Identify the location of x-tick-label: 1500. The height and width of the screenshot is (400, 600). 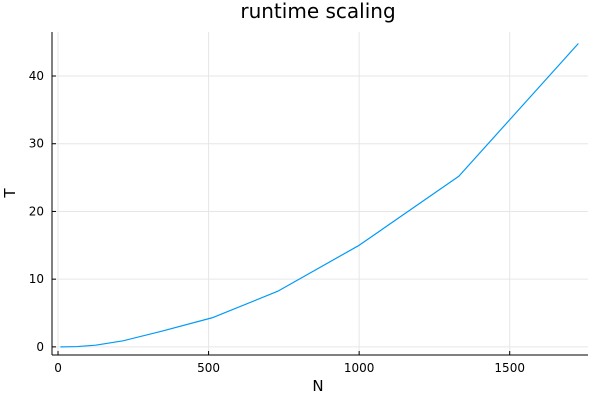
(509, 368).